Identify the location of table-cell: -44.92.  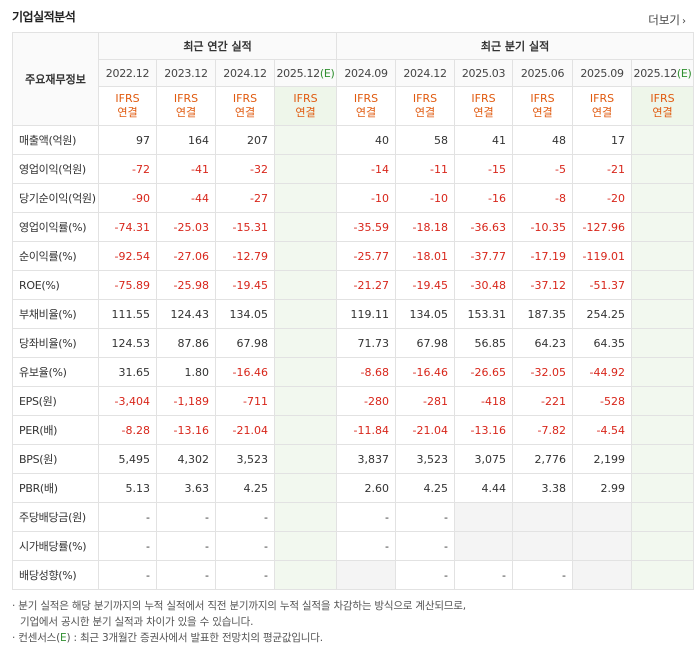
(602, 372).